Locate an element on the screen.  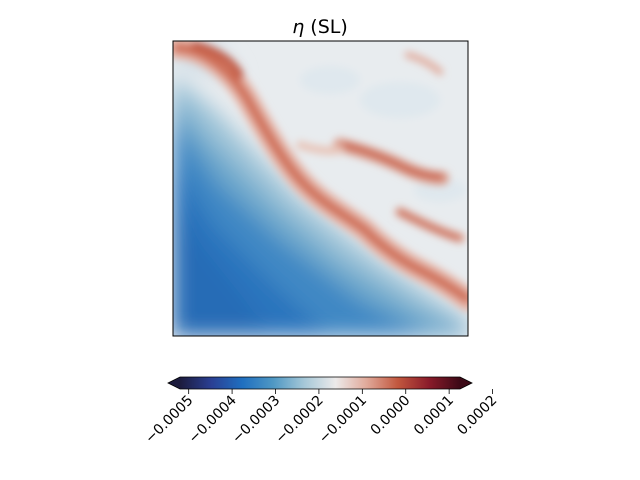
colorbar-tick-label: 0.0002 is located at coordinates (477, 416).